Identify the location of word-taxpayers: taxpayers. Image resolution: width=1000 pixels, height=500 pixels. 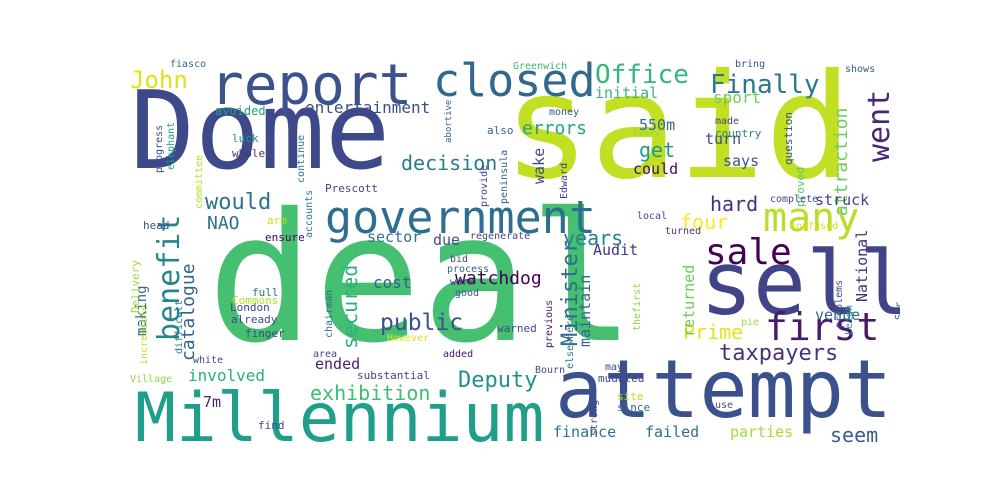
(779, 353).